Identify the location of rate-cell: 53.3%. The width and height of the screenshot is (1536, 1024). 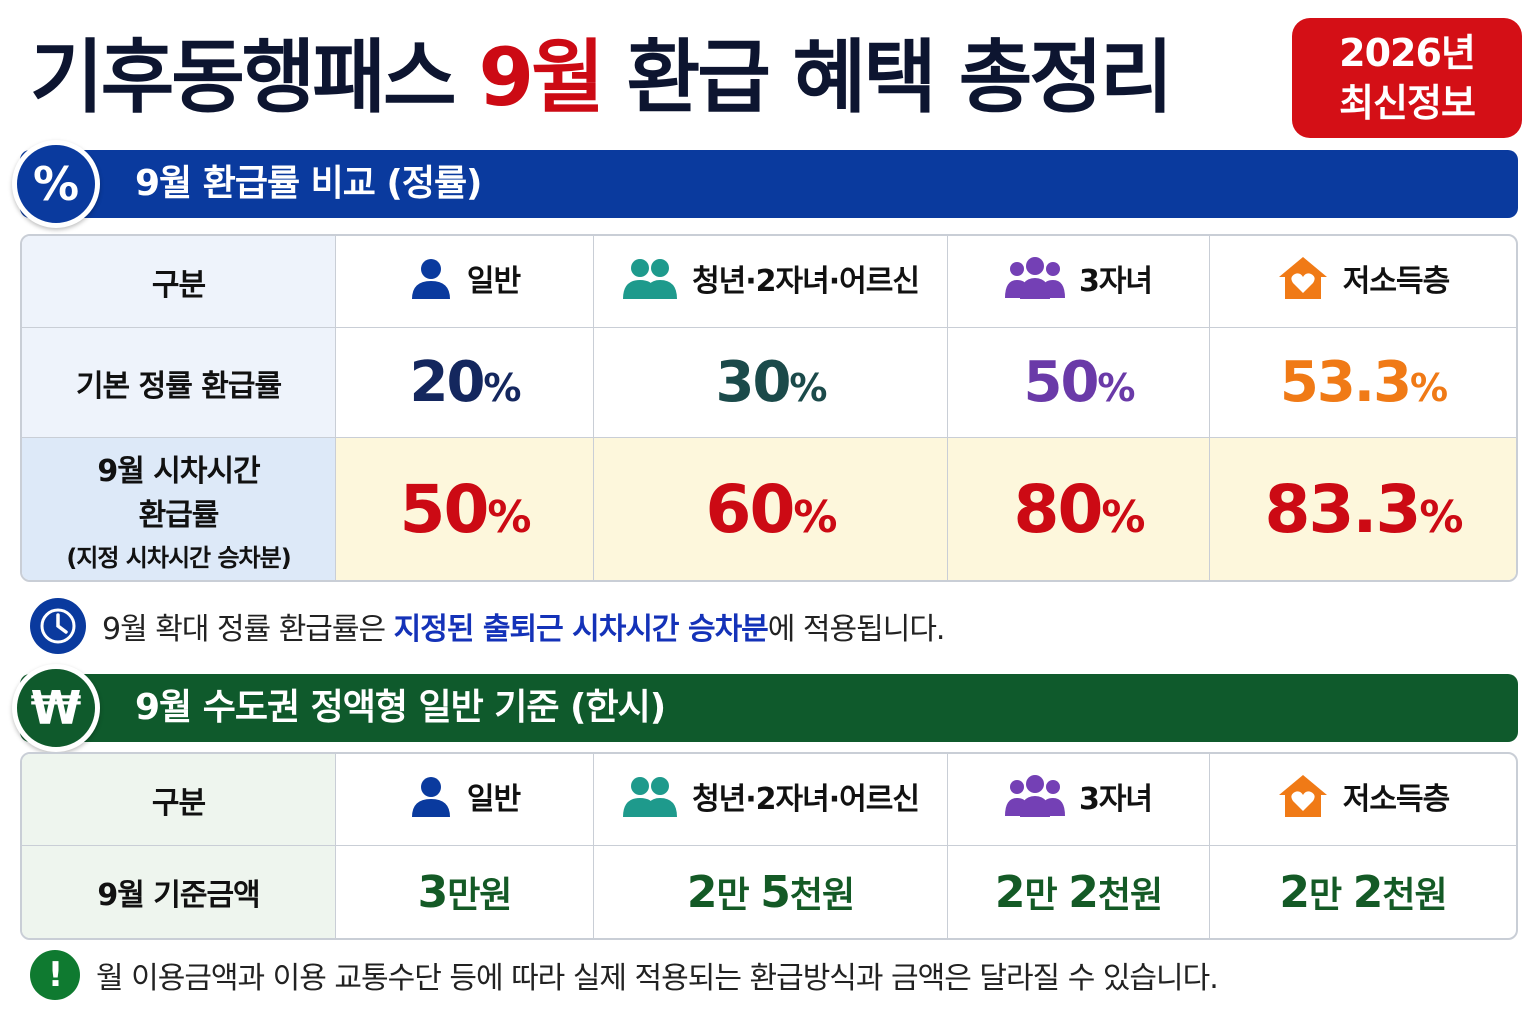
(1363, 383).